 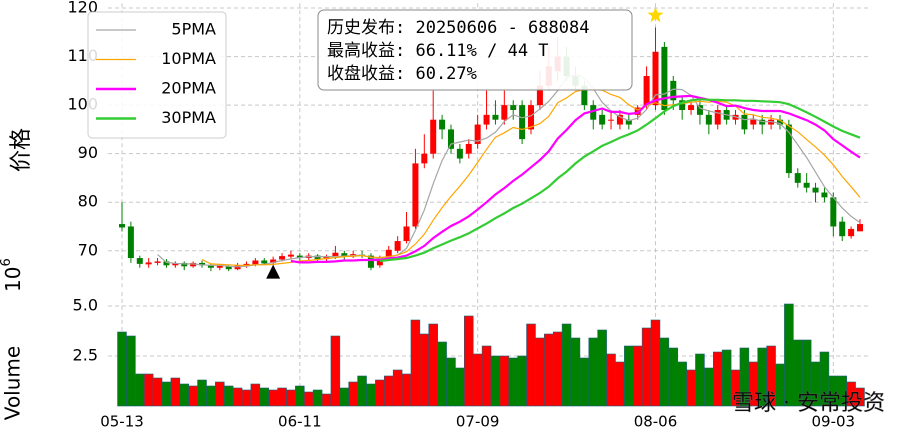 What do you see at coordinates (85, 305) in the screenshot?
I see `y-tick-label: 5.0` at bounding box center [85, 305].